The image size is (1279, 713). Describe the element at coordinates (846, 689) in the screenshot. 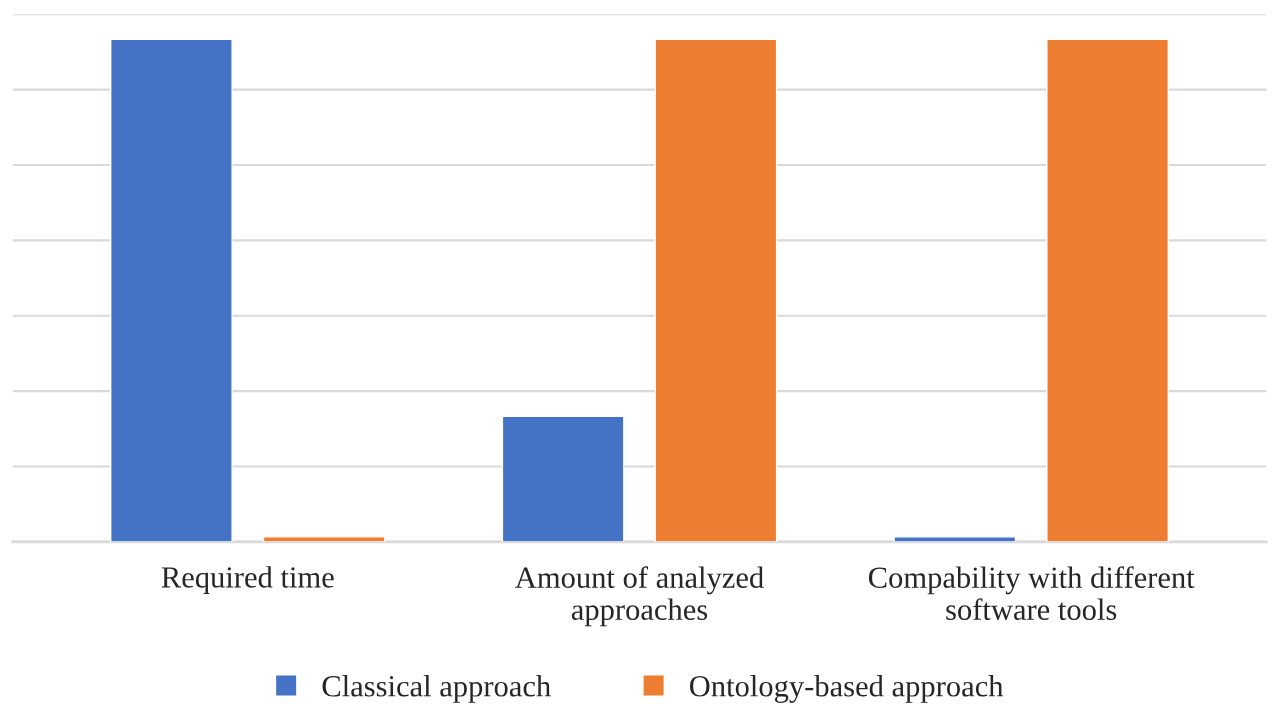

I see `legend-label: Ontology-based approach` at that location.